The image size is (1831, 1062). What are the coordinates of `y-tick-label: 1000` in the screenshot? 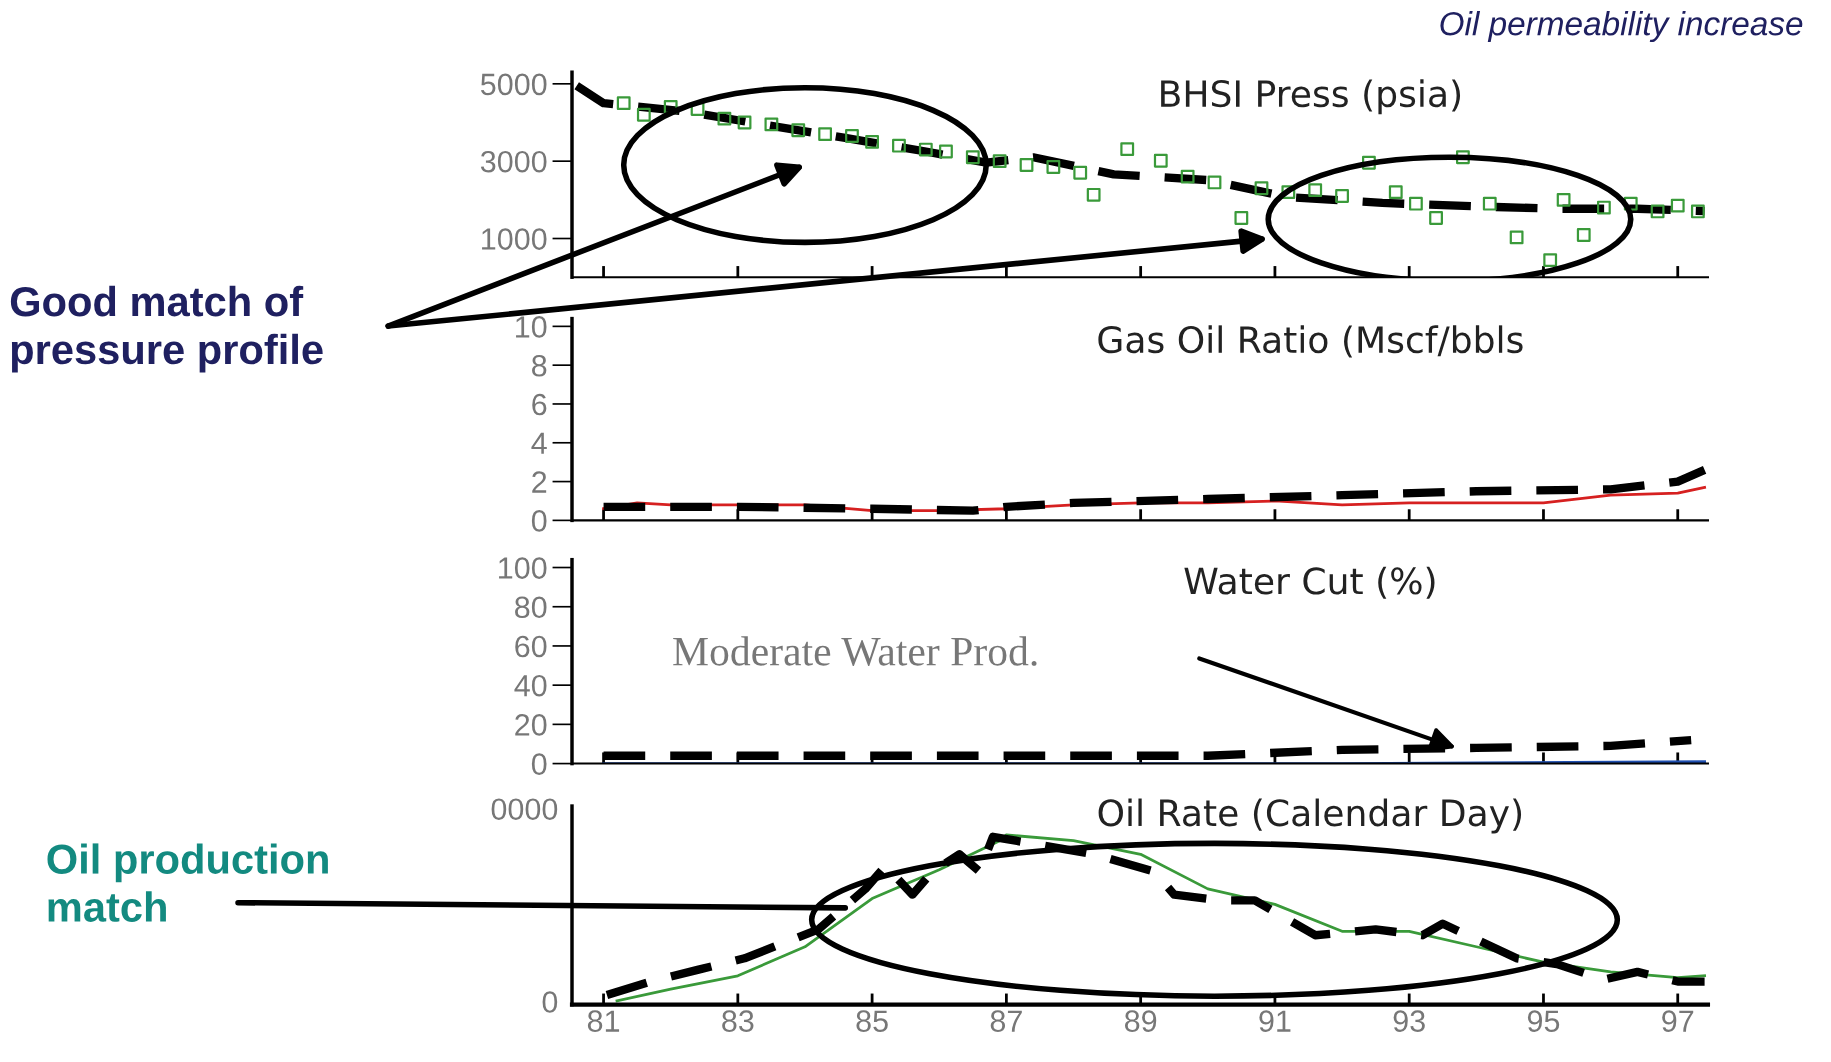 It's located at (514, 239).